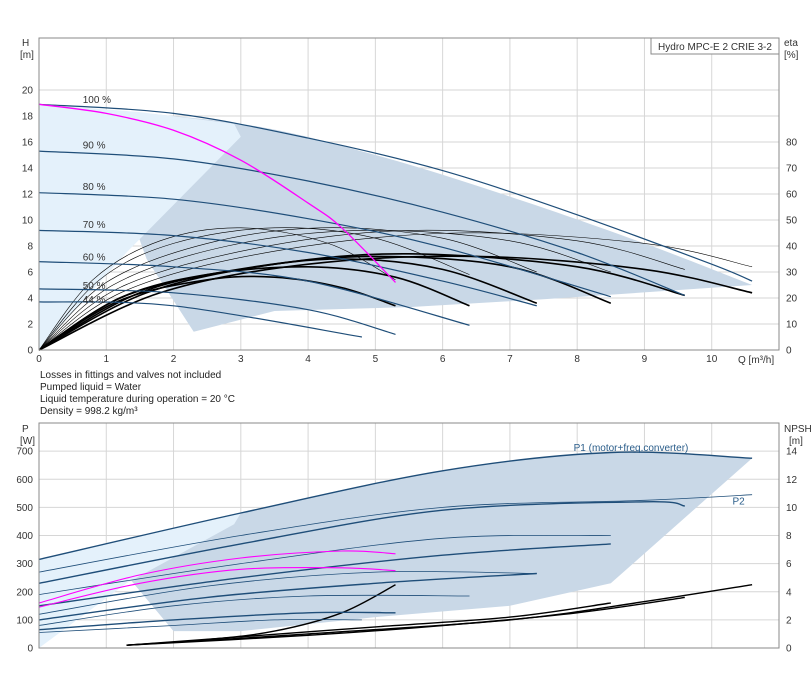  What do you see at coordinates (28, 221) in the screenshot?
I see `y-tick-label: 10` at bounding box center [28, 221].